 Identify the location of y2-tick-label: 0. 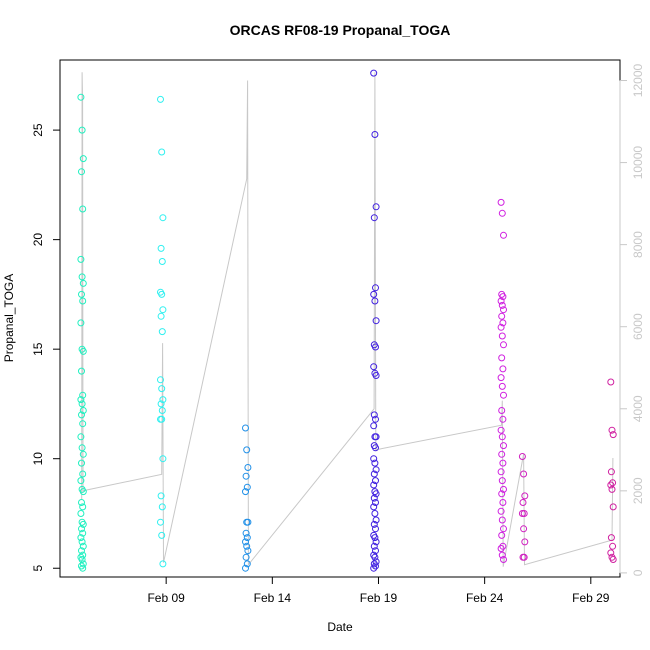
(638, 572).